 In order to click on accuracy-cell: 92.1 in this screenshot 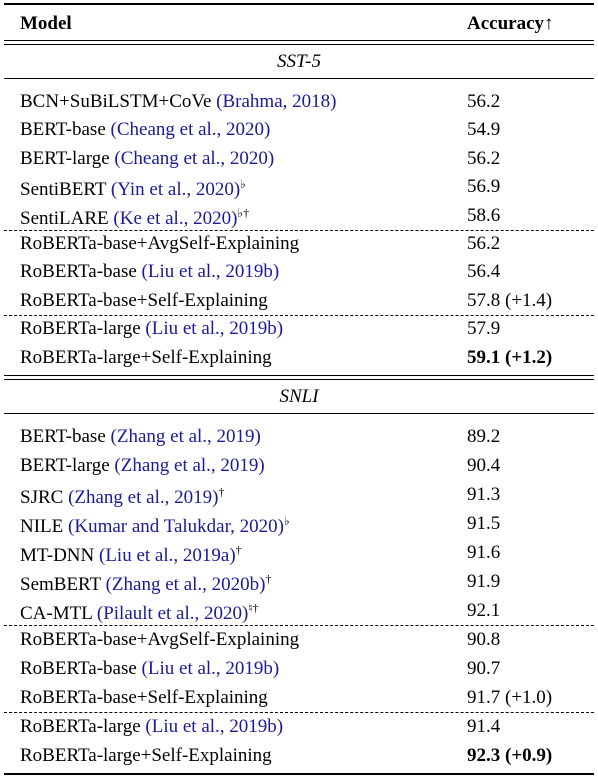, I will do `click(483, 611)`.